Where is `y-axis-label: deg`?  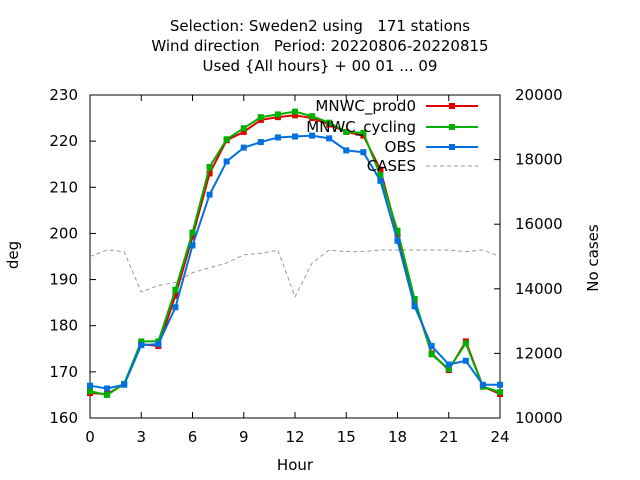
y-axis-label: deg is located at coordinates (13, 255).